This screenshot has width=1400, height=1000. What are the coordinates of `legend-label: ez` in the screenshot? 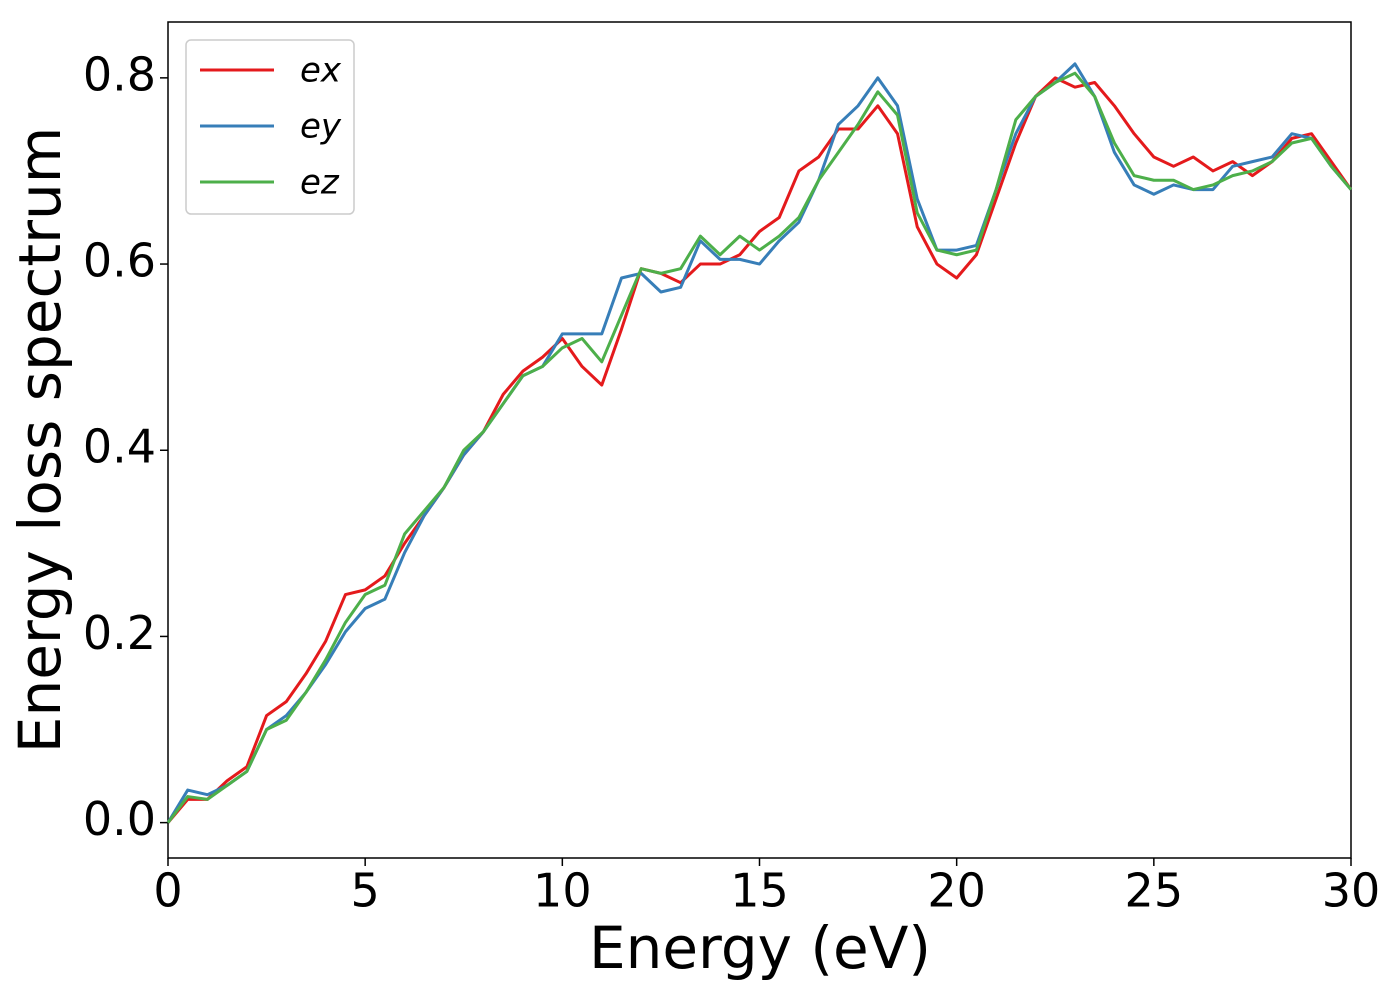 It's located at (320, 183).